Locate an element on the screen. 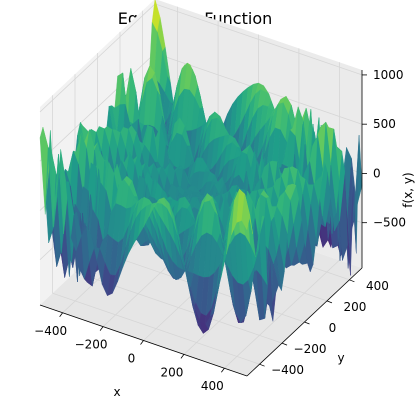 This screenshot has width=416, height=414. x-tick-label: 200 is located at coordinates (171, 372).